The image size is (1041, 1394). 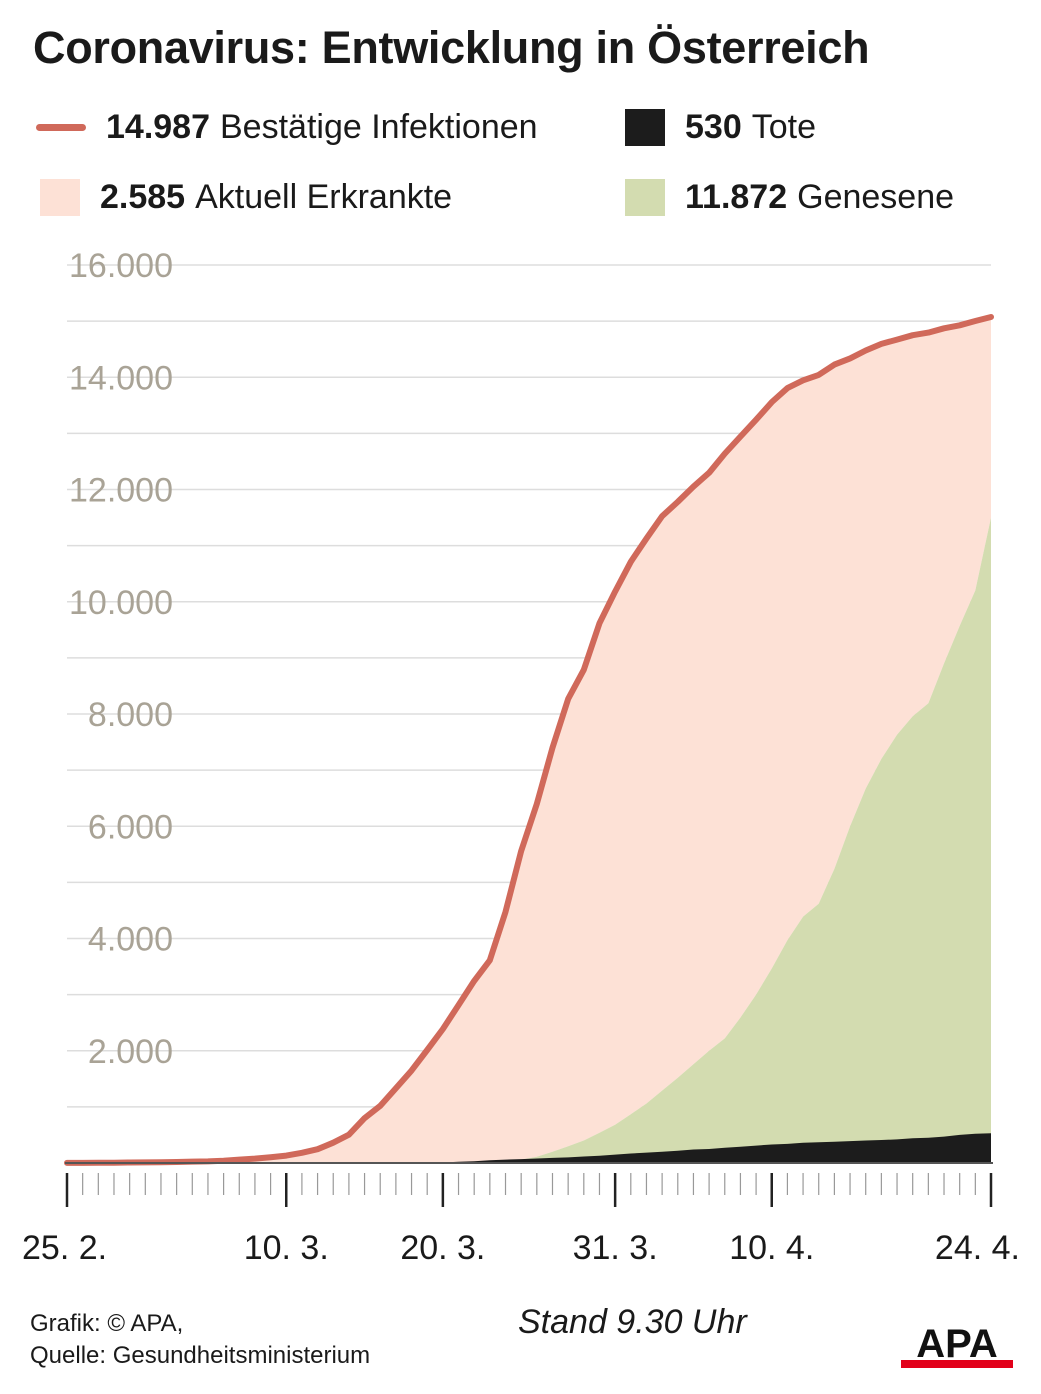 I want to click on legend-swatch-recovered, so click(x=645, y=197).